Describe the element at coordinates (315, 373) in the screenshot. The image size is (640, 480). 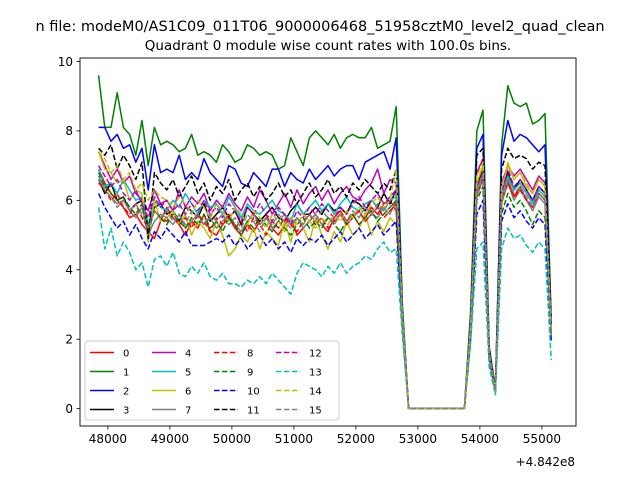
I see `legend-label-13: 13` at that location.